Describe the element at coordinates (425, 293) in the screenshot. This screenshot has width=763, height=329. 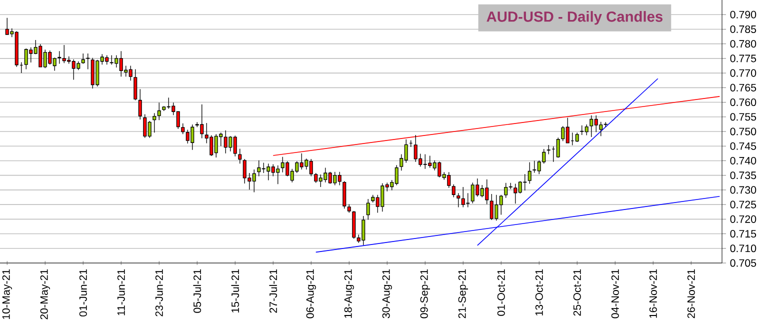
I see `x-tick-label: 09-Sep-21` at that location.